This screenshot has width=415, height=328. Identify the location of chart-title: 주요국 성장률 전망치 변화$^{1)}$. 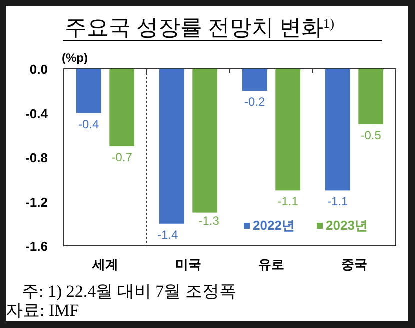
(199, 27).